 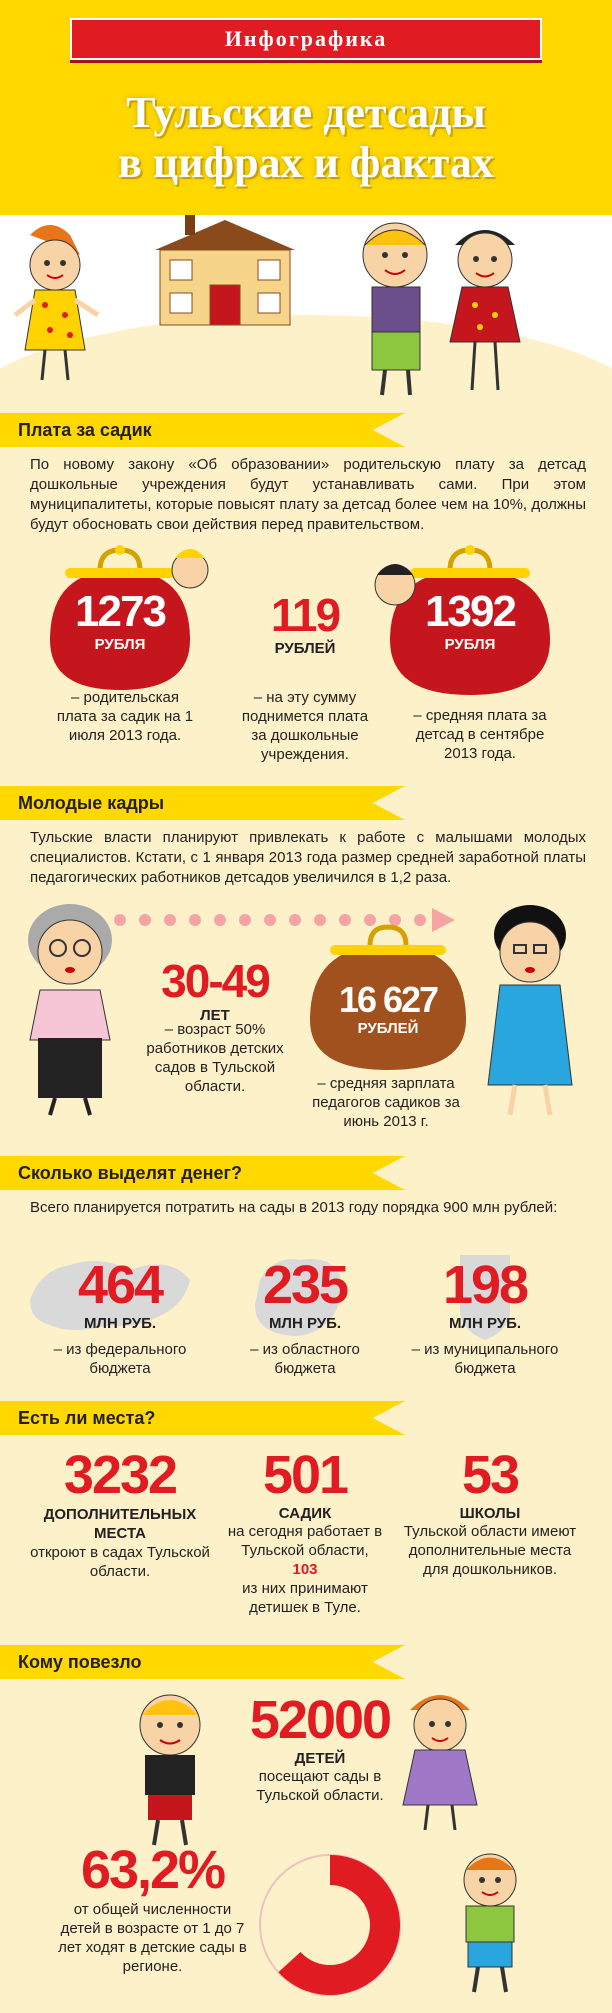 What do you see at coordinates (120, 1323) in the screenshot?
I see `federal-unit: МЛН РУБ.` at bounding box center [120, 1323].